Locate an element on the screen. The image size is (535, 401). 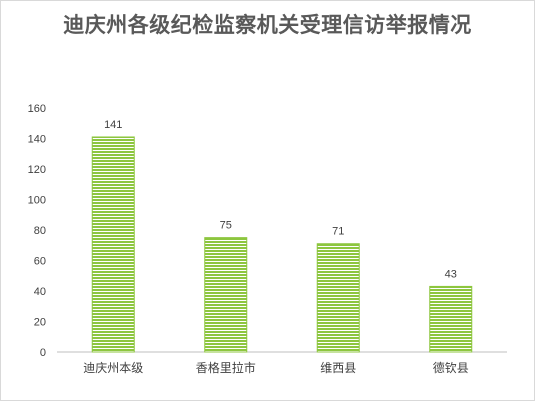
data-label: 43 is located at coordinates (451, 274).